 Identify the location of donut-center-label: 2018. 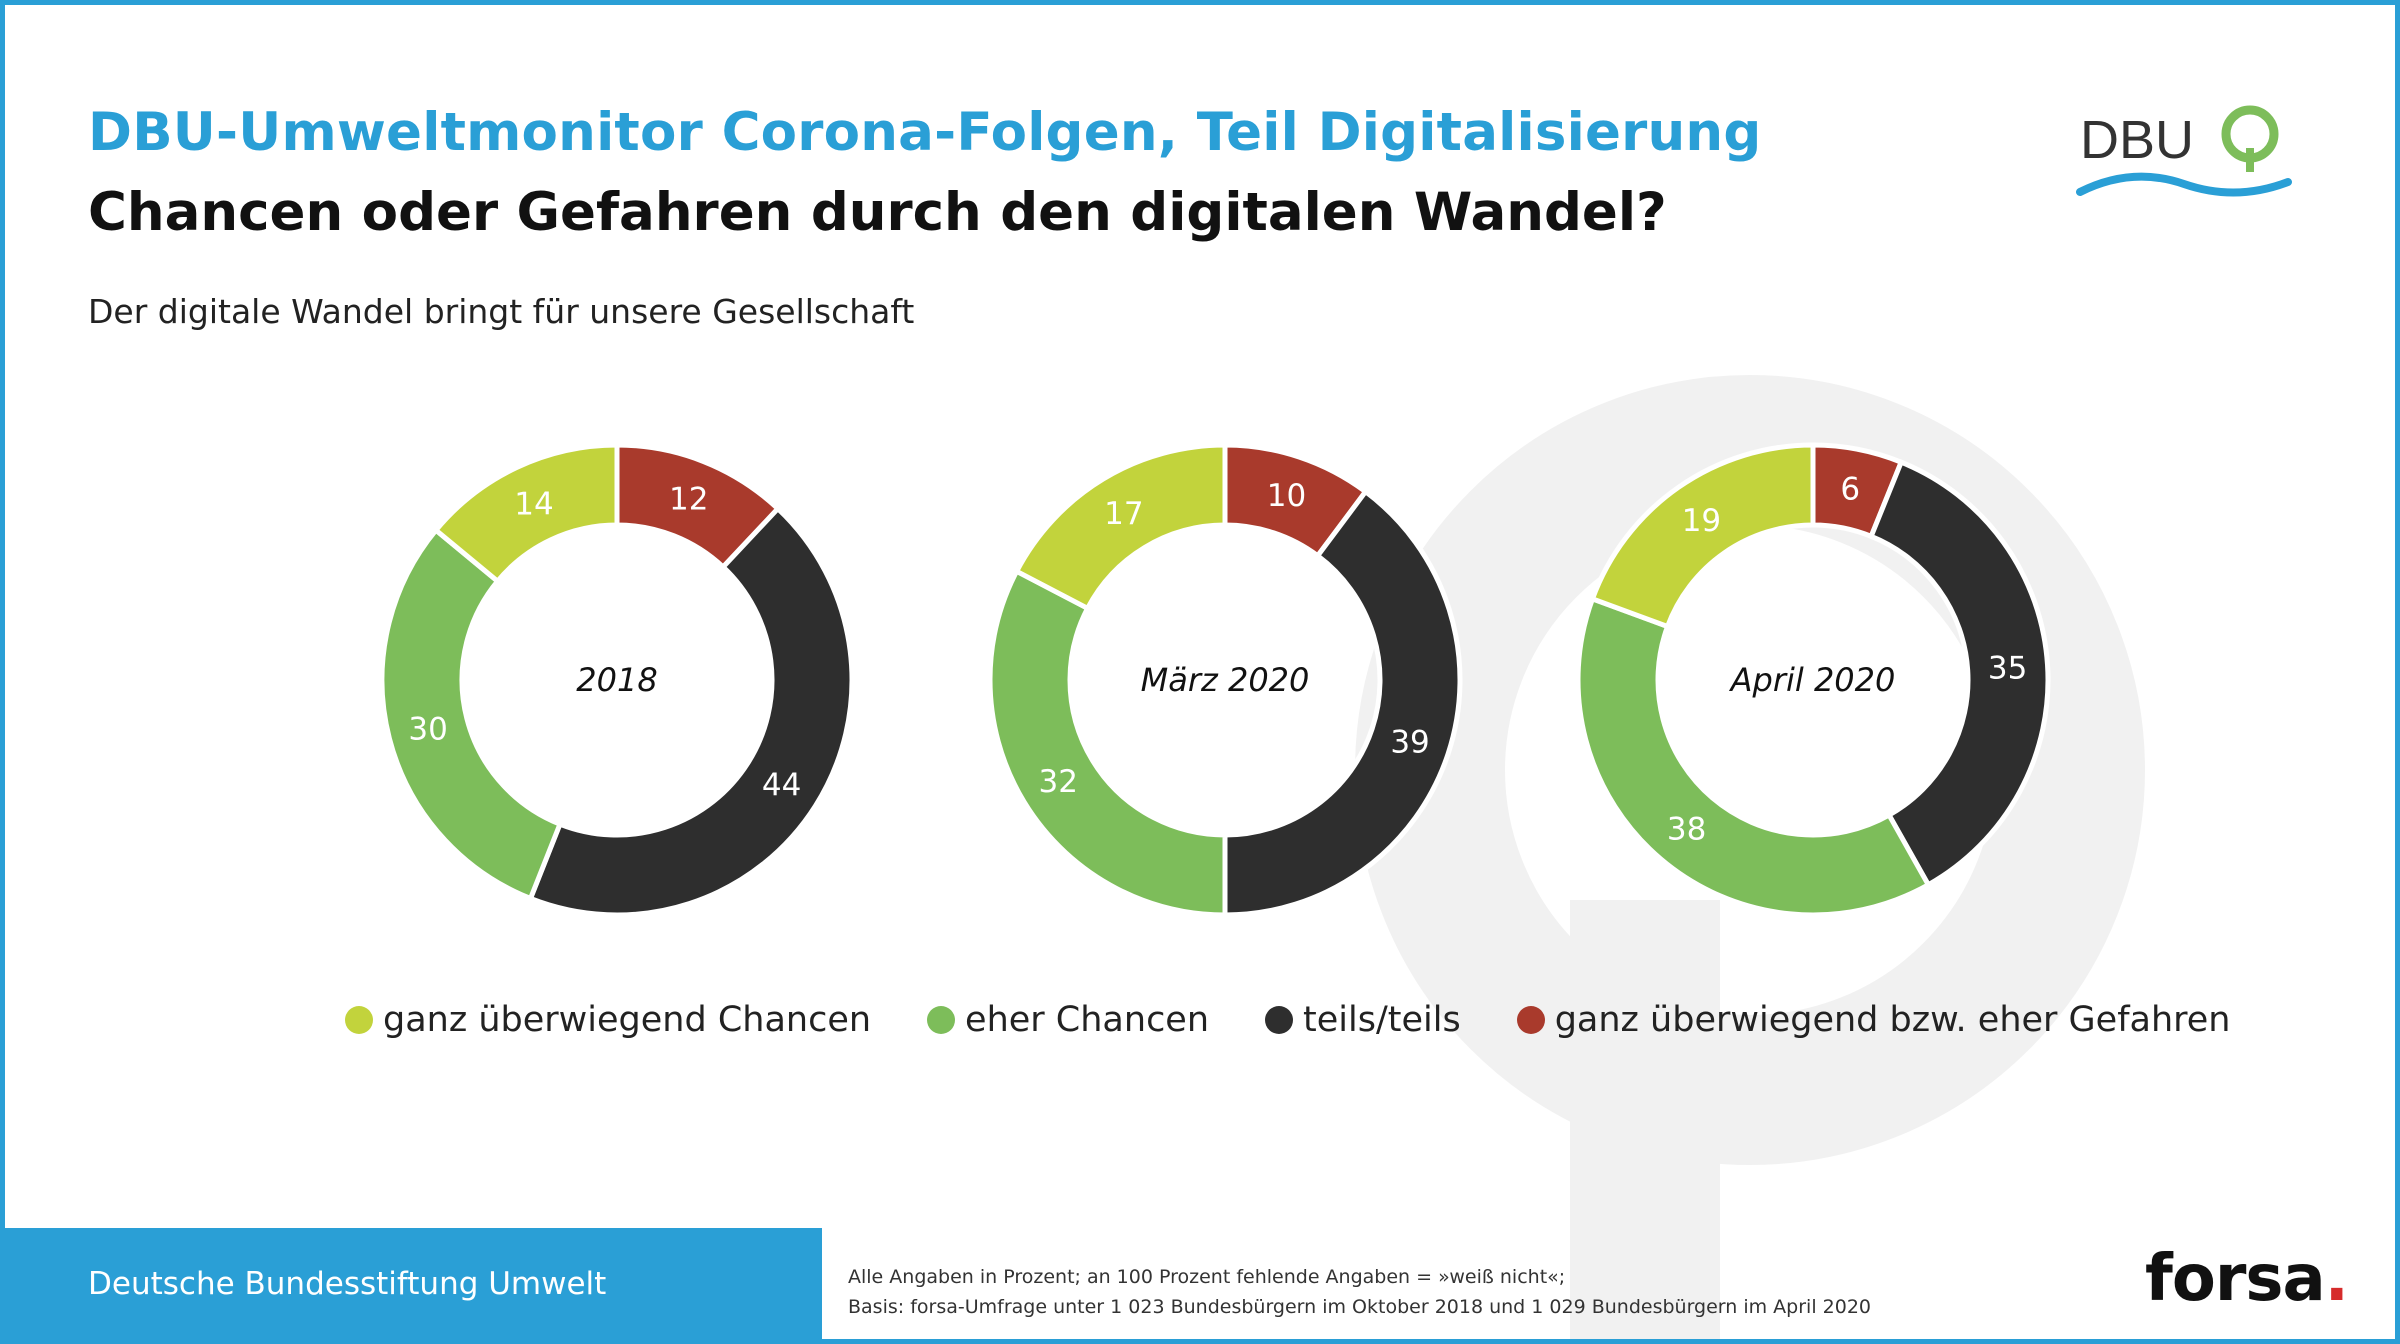
(616, 680).